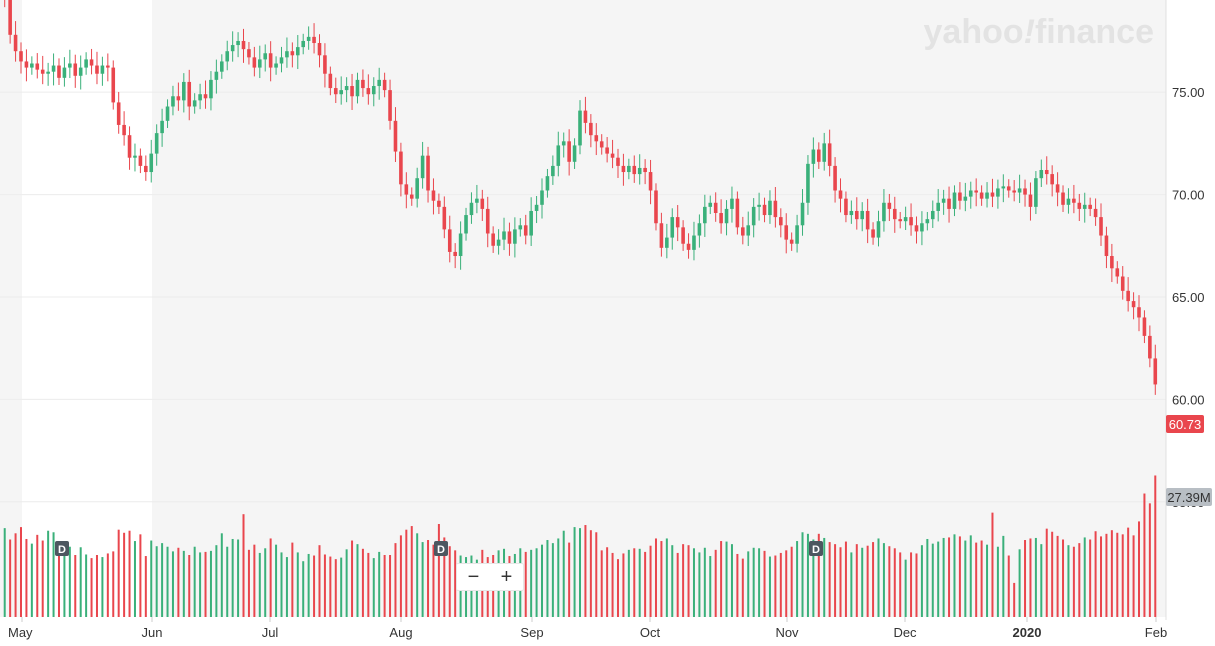 The height and width of the screenshot is (646, 1215). I want to click on volume-badge, so click(1189, 497).